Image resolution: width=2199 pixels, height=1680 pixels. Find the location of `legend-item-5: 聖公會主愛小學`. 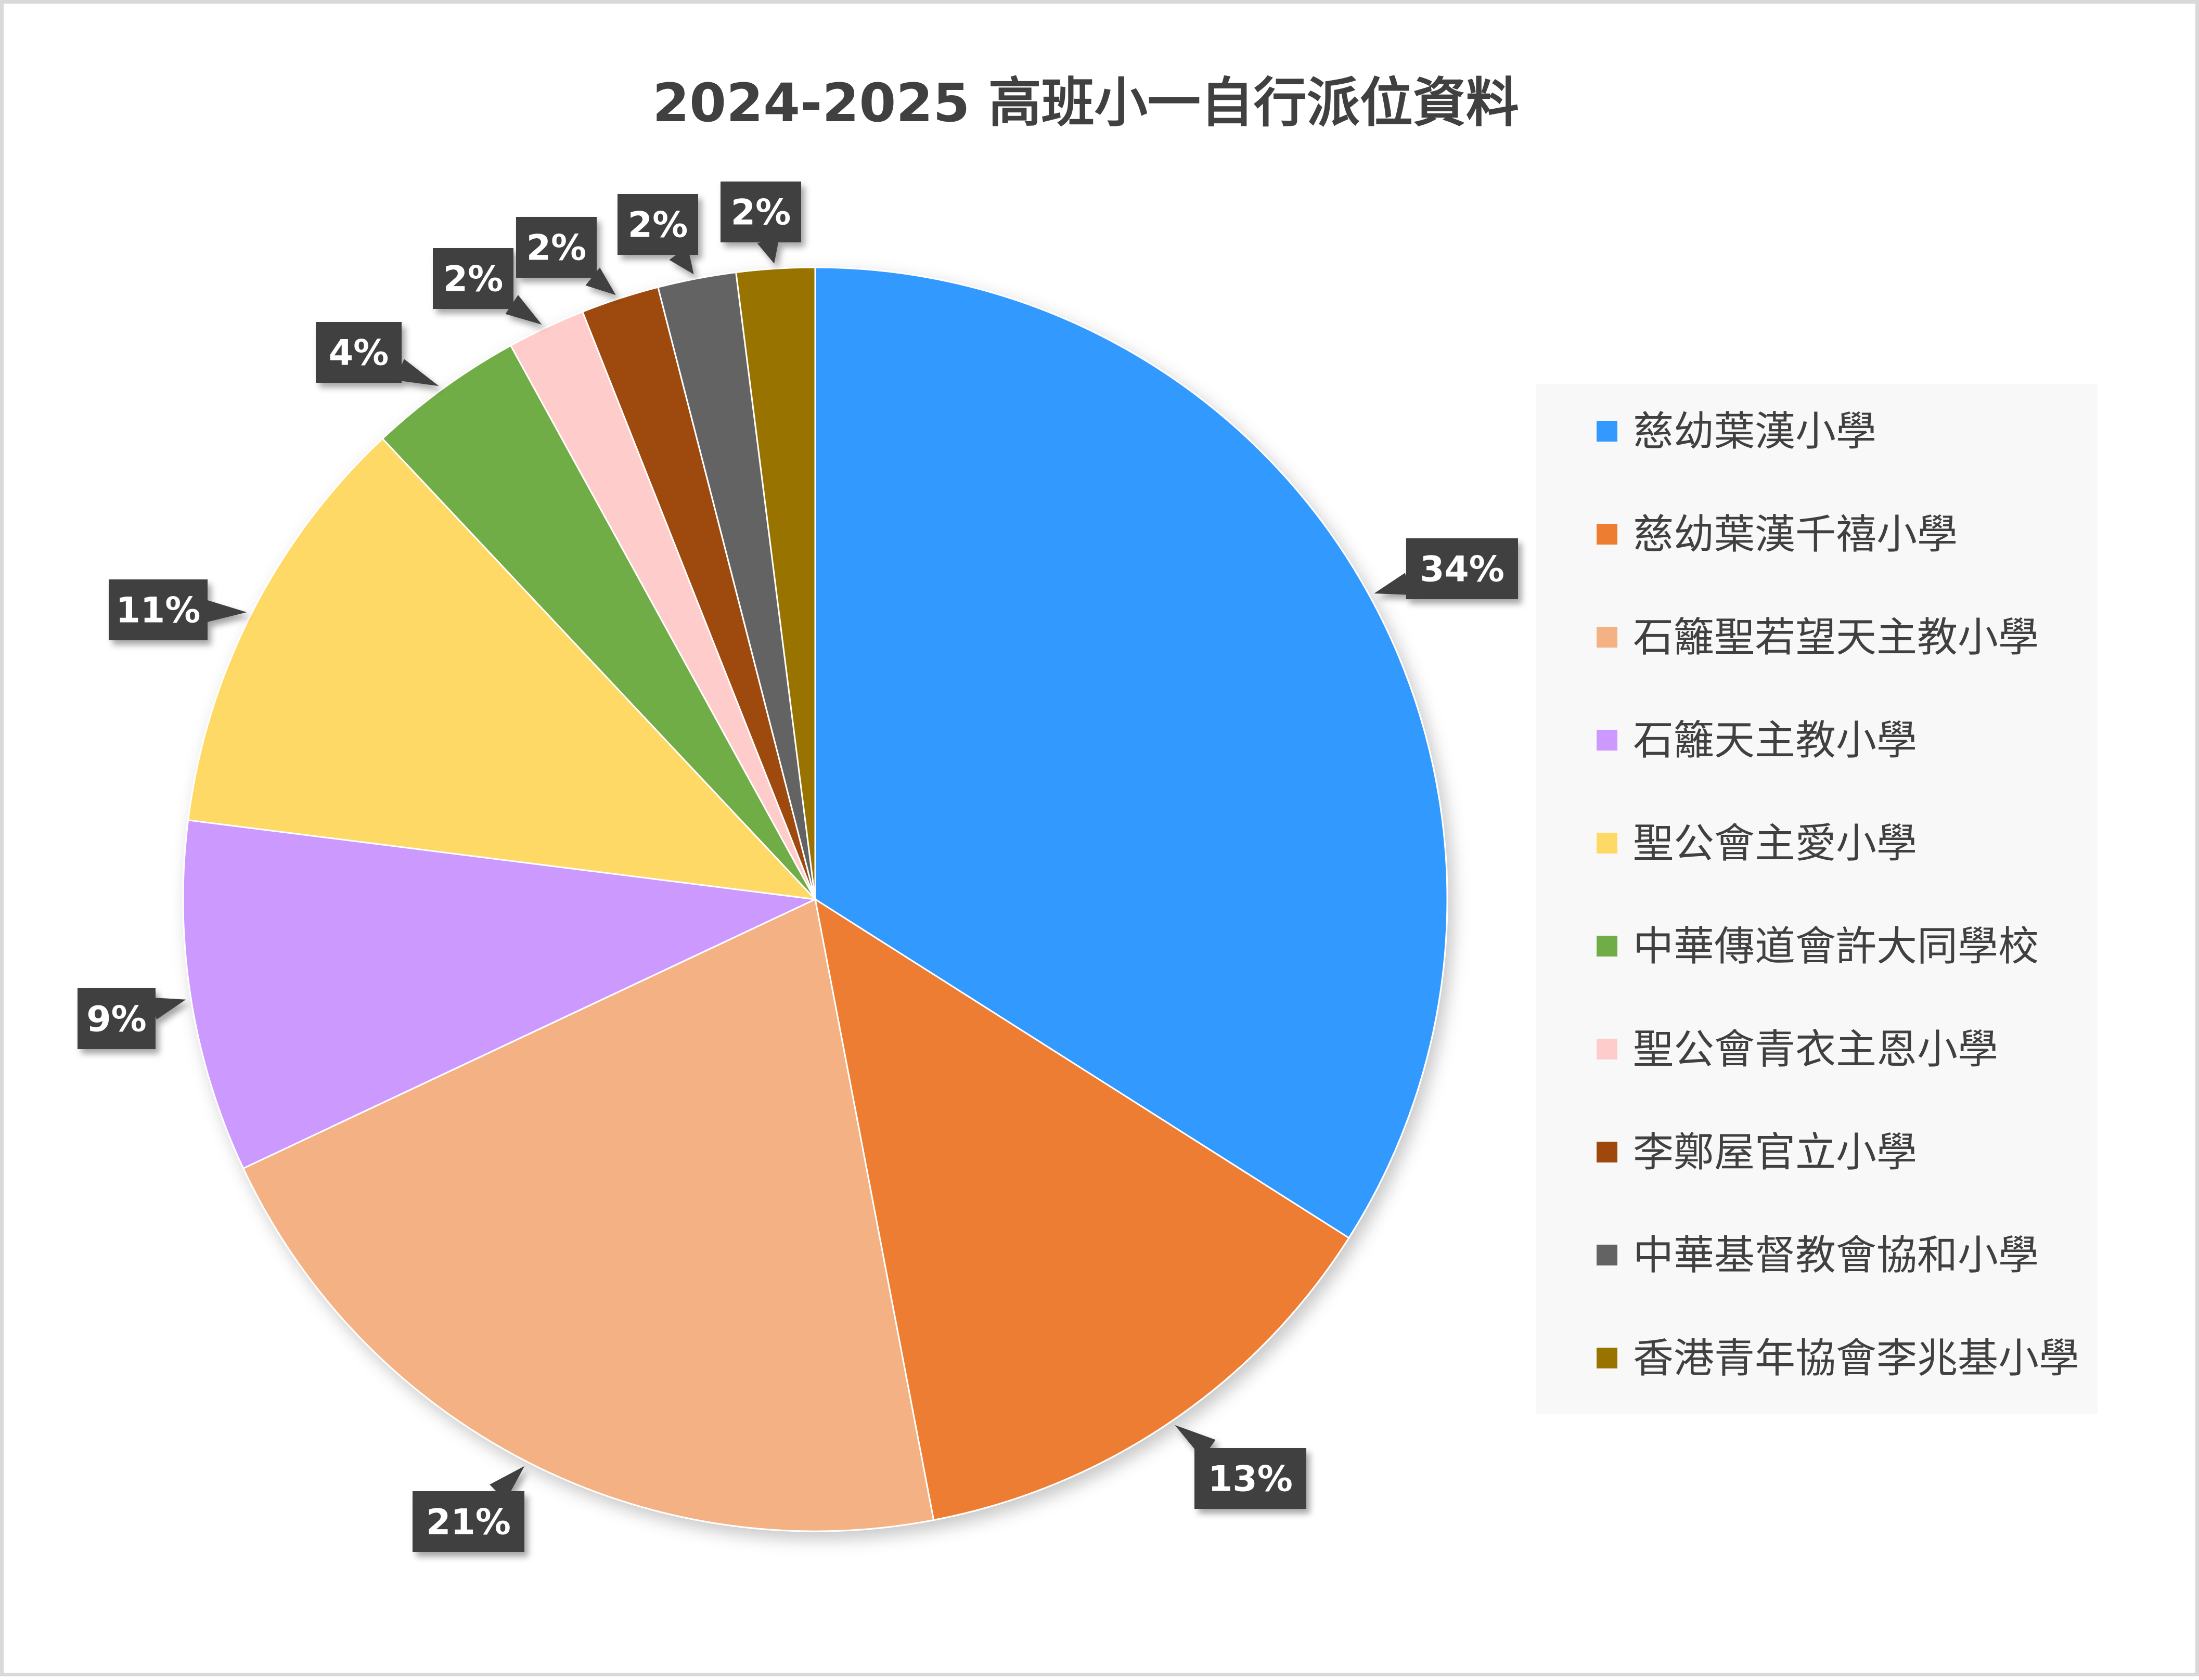

legend-item-5: 聖公會主愛小學 is located at coordinates (1757, 843).